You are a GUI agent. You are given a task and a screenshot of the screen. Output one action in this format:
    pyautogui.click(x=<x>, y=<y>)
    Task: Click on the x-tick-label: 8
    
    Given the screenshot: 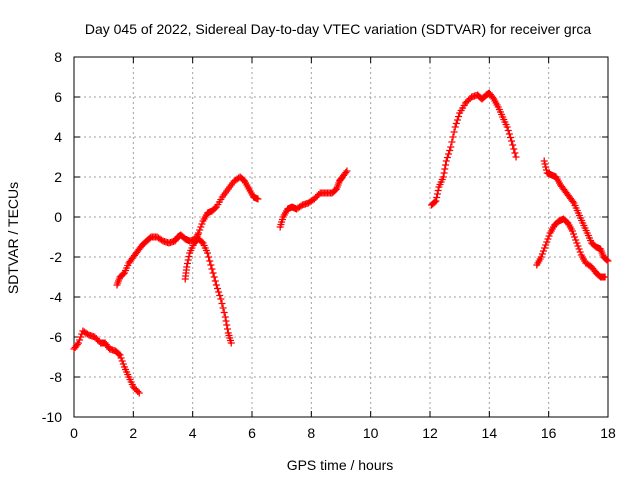 What is the action you would take?
    pyautogui.click(x=311, y=433)
    